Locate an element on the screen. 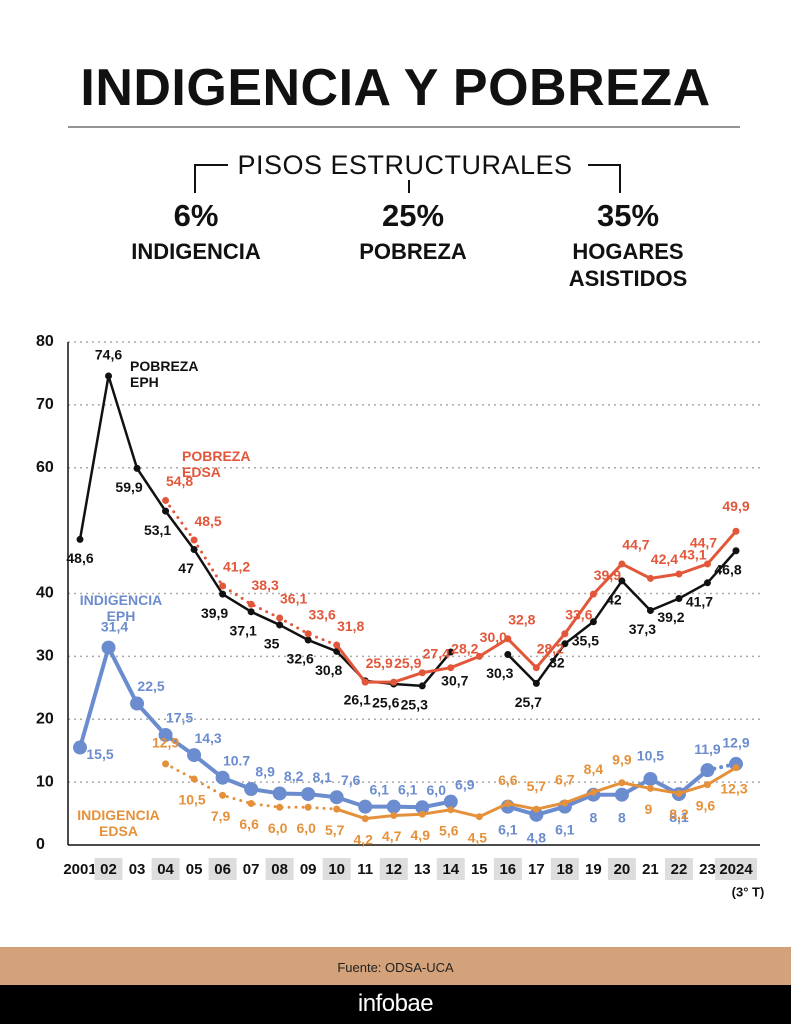  data-label: 33,6 is located at coordinates (578, 614).